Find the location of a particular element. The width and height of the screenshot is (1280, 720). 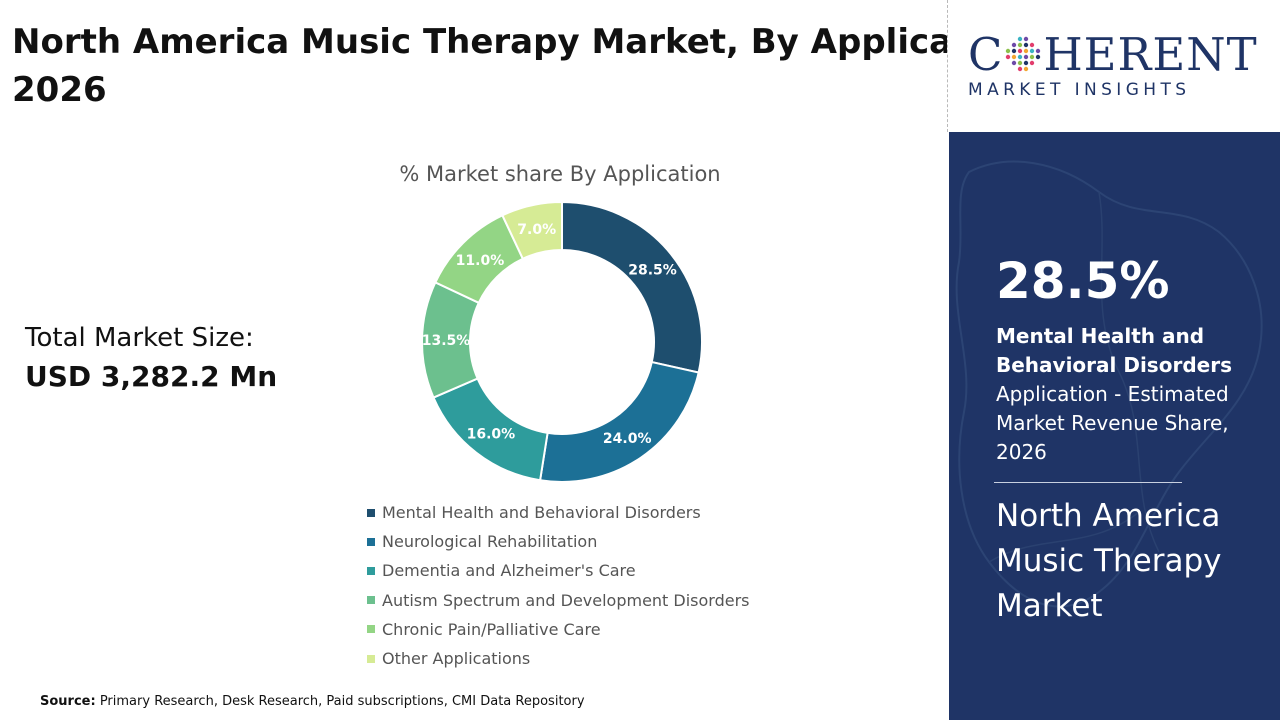

data-label-2: 24.0% is located at coordinates (627, 439).